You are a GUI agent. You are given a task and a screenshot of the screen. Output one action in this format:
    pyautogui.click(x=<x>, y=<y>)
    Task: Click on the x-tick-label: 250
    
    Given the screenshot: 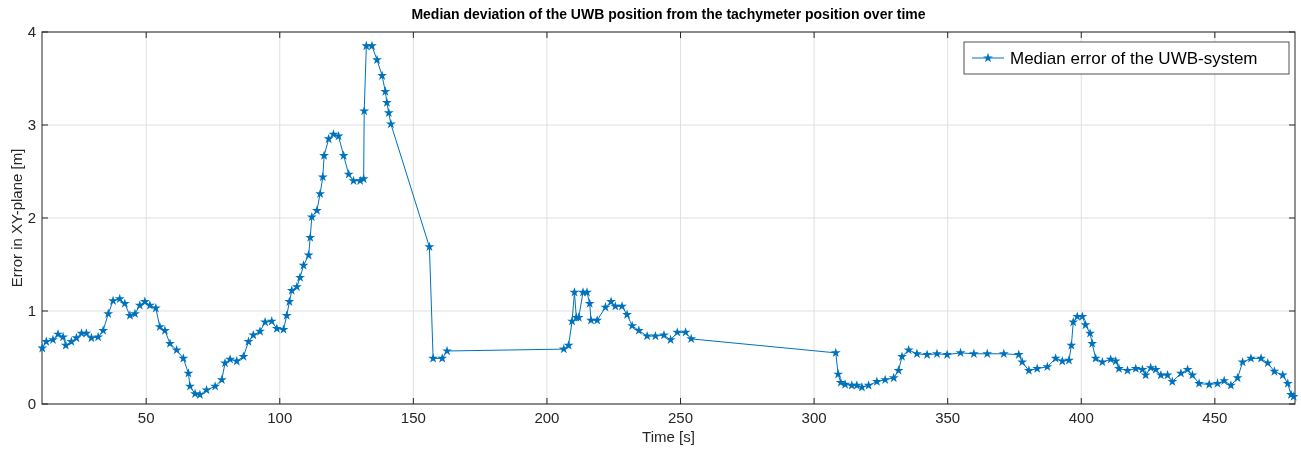 What is the action you would take?
    pyautogui.click(x=681, y=417)
    